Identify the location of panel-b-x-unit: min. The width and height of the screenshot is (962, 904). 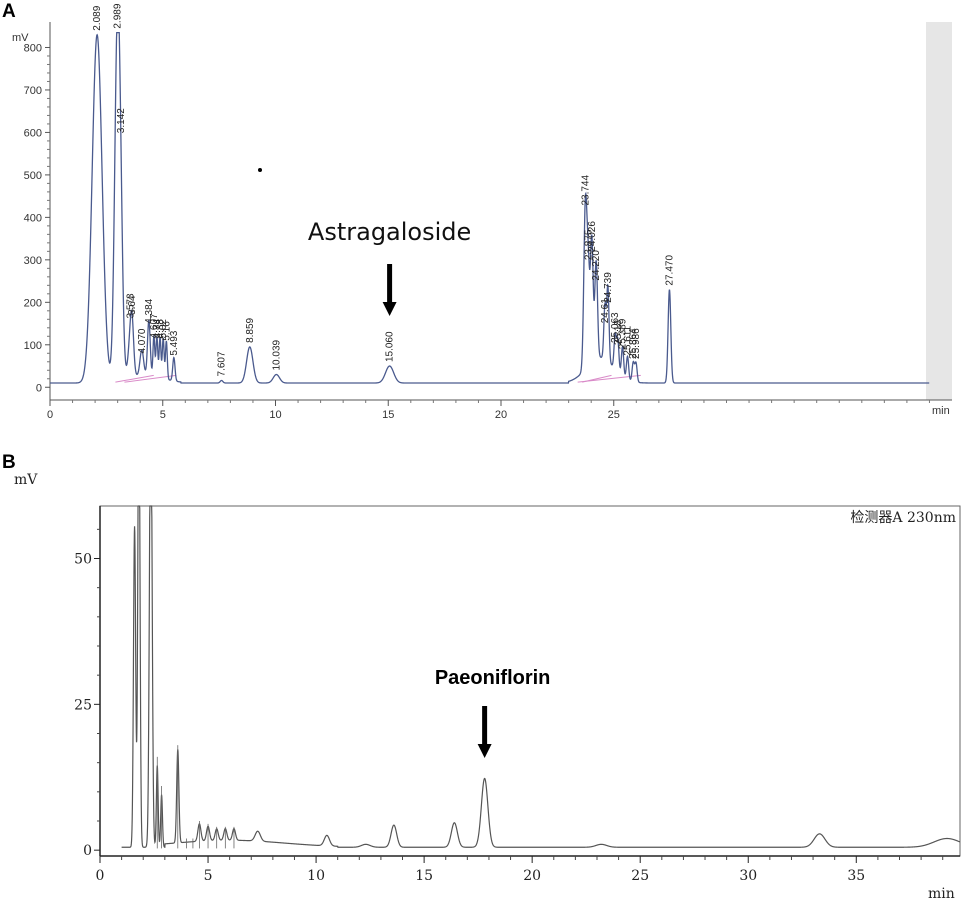
(941, 894).